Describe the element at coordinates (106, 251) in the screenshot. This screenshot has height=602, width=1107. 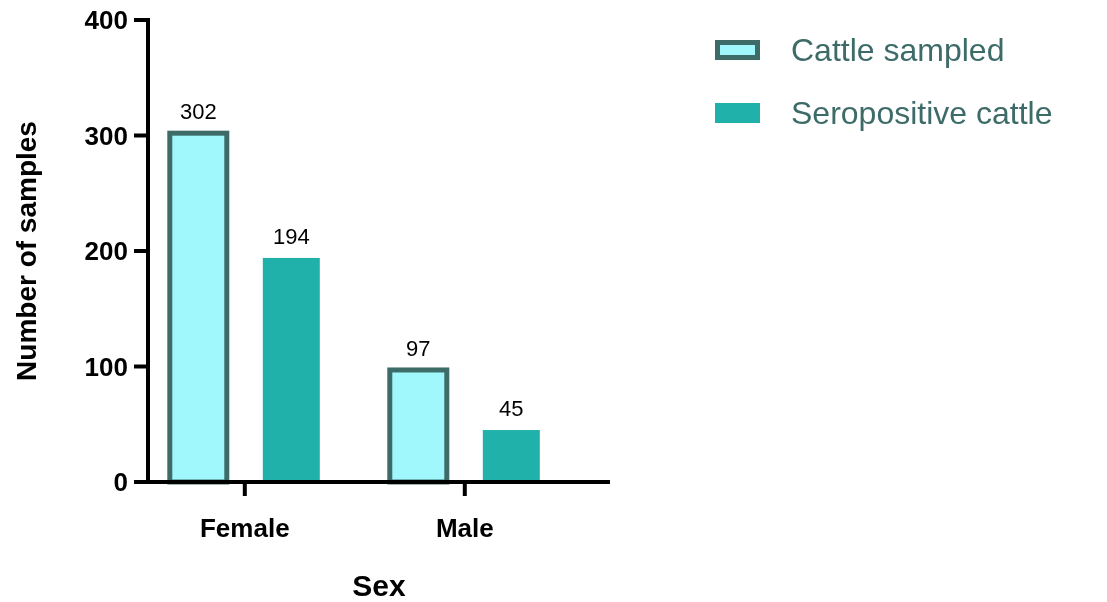
I see `y-tick-label: 200` at that location.